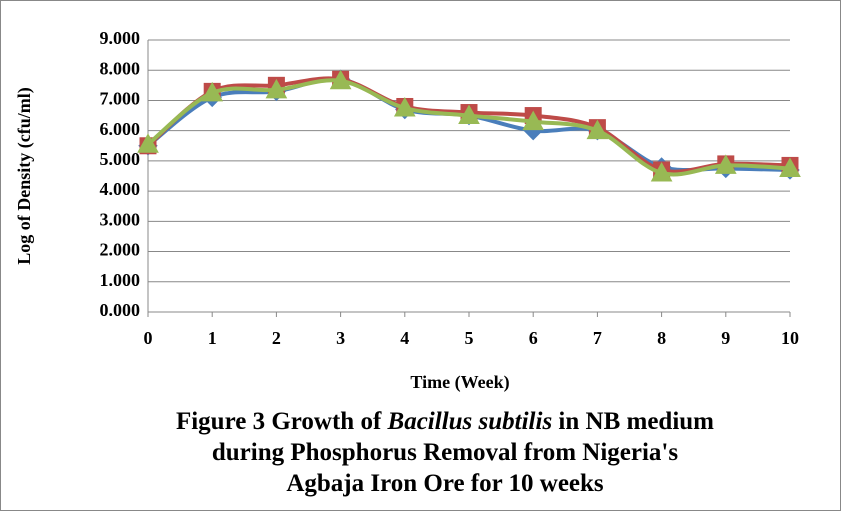 This screenshot has width=843, height=513. Describe the element at coordinates (533, 338) in the screenshot. I see `x-tick-label: 6` at that location.